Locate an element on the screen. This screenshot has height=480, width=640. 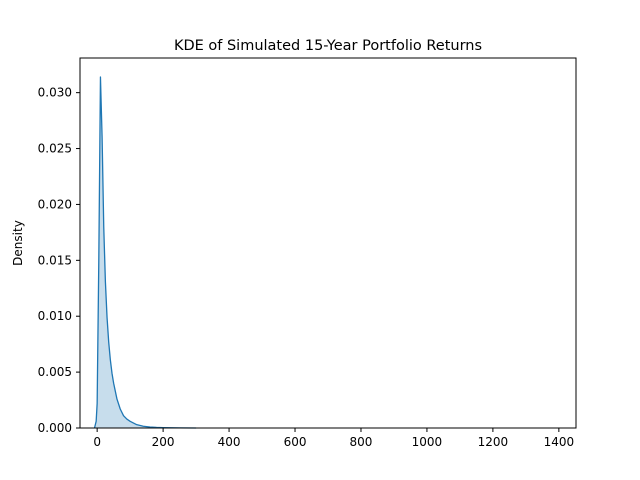
y-tick-label: 0.020 is located at coordinates (55, 204).